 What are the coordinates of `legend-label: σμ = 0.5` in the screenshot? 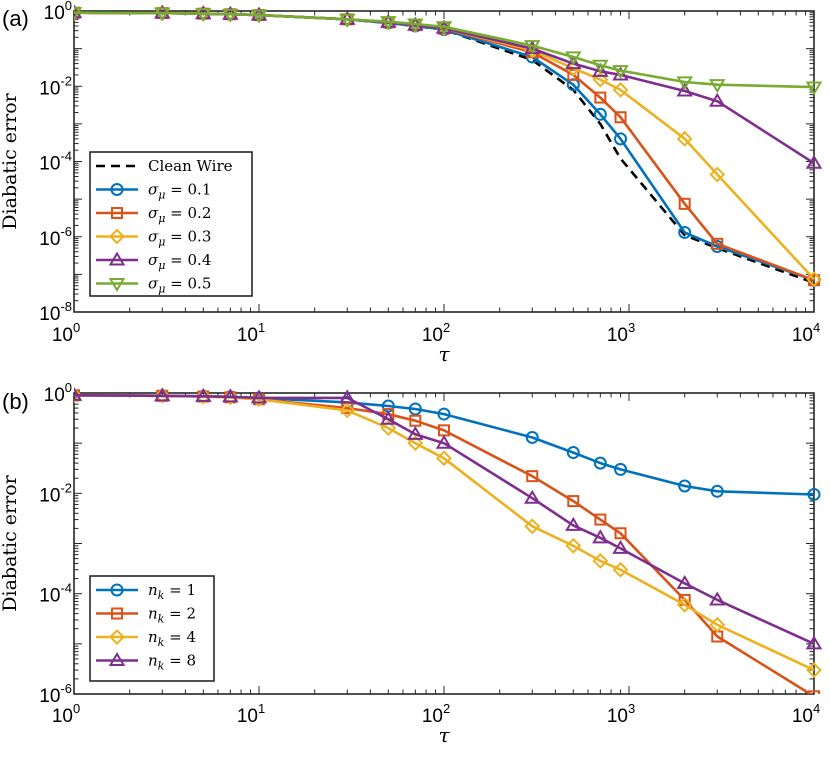 It's located at (179, 285).